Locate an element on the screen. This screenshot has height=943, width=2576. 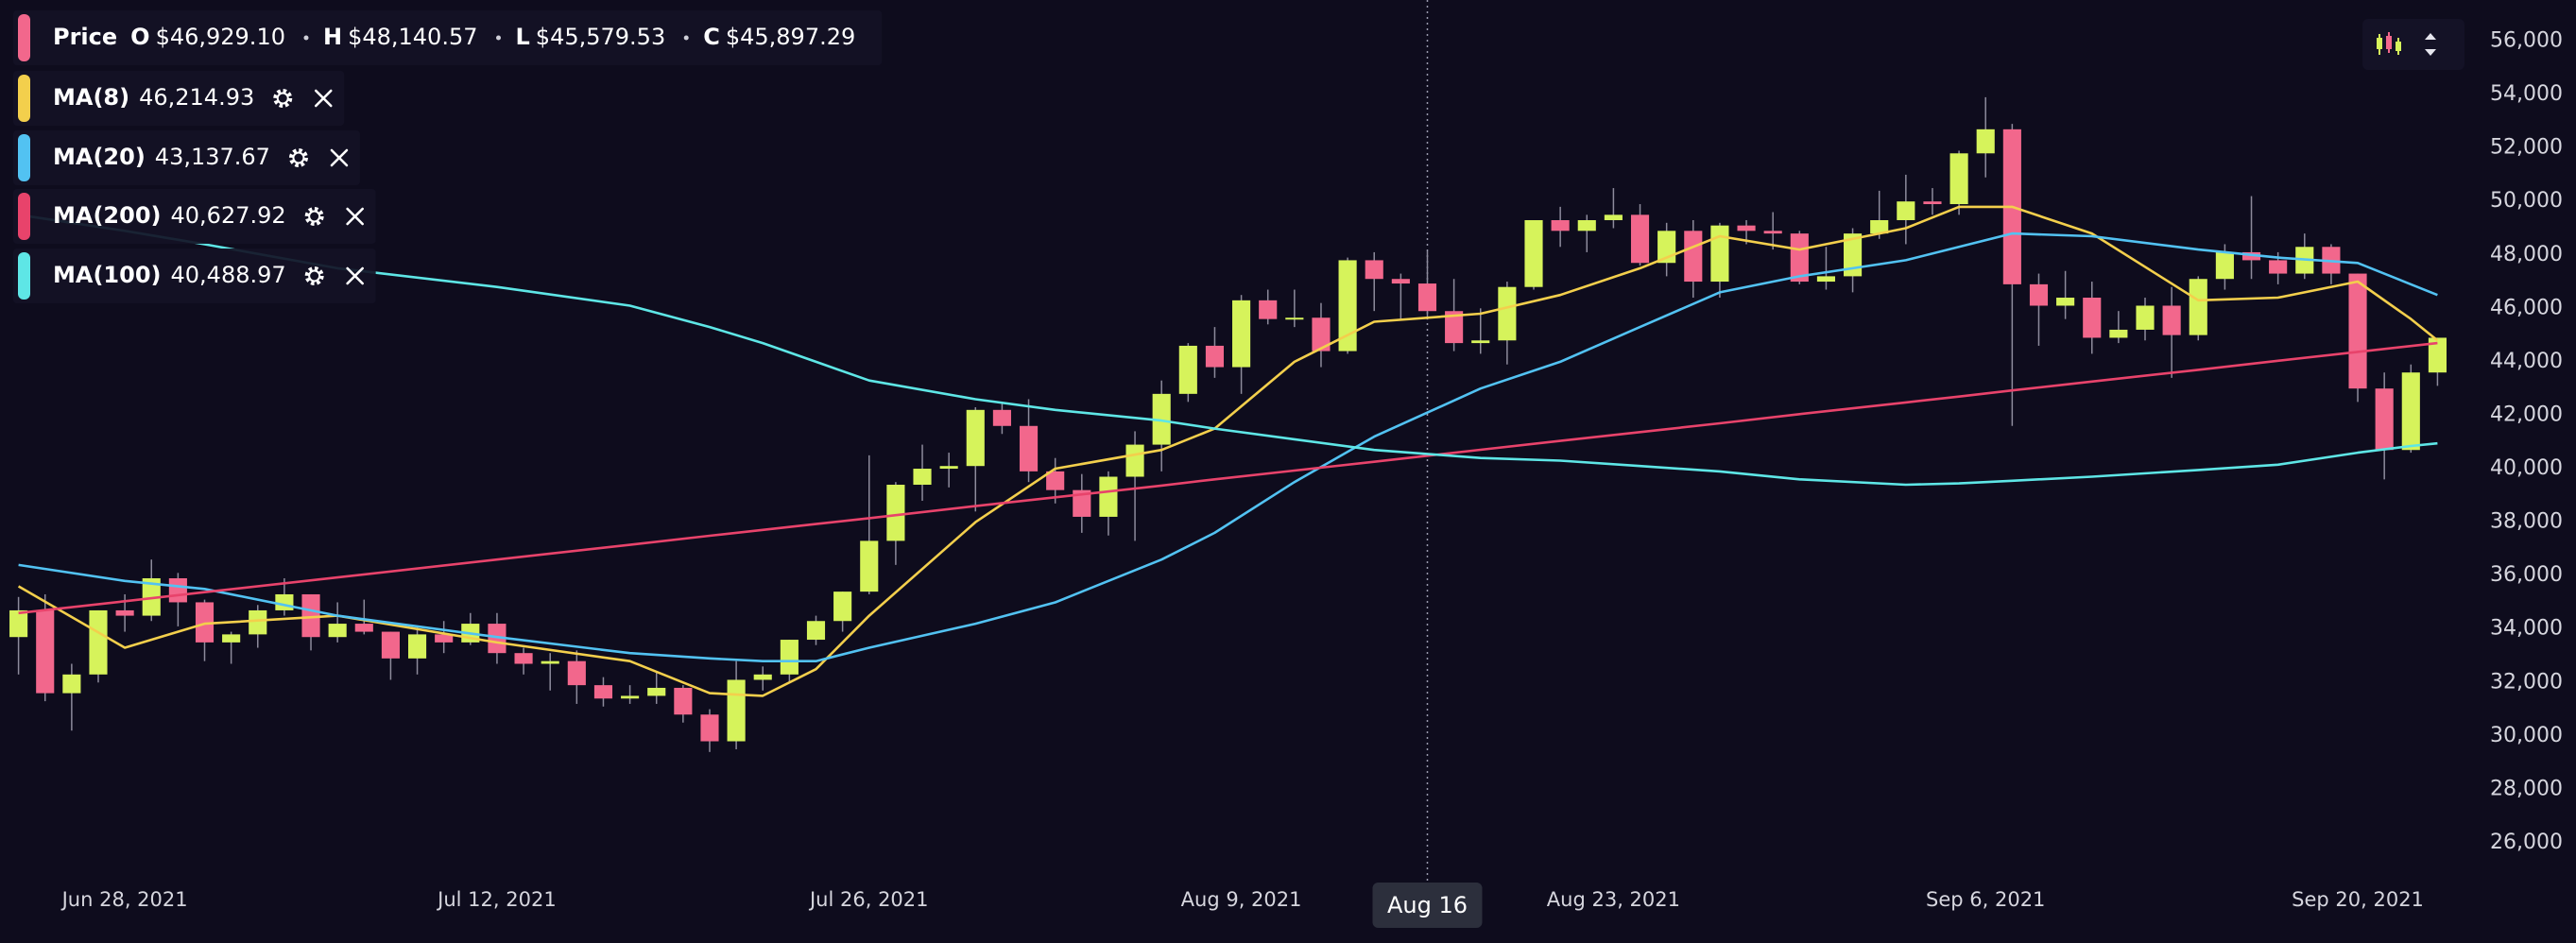
legend-value: $46,929.10 is located at coordinates (220, 37).